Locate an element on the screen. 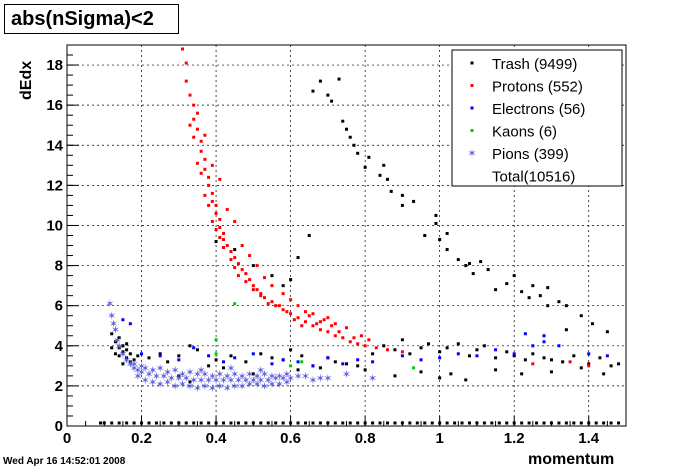 The image size is (676, 471). x-tick-label: 0.6 is located at coordinates (290, 438).